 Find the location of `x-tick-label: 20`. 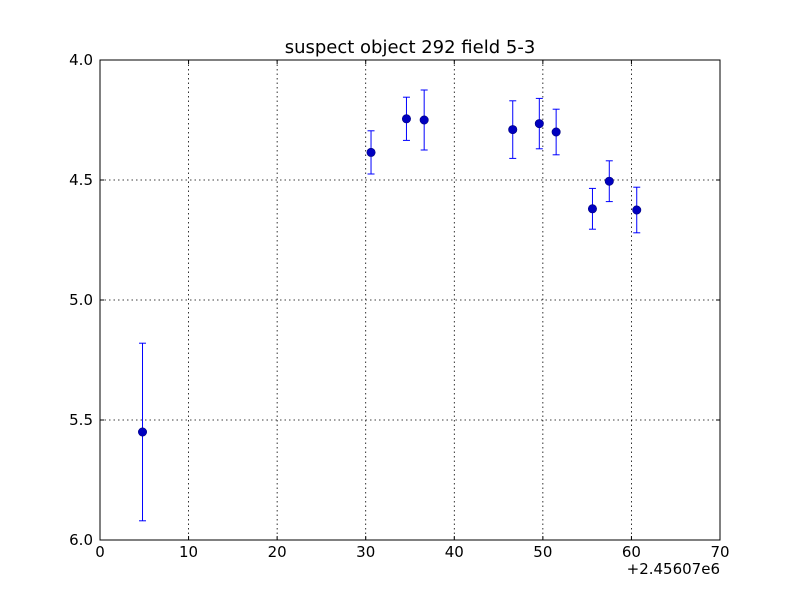

x-tick-label: 20 is located at coordinates (277, 552).